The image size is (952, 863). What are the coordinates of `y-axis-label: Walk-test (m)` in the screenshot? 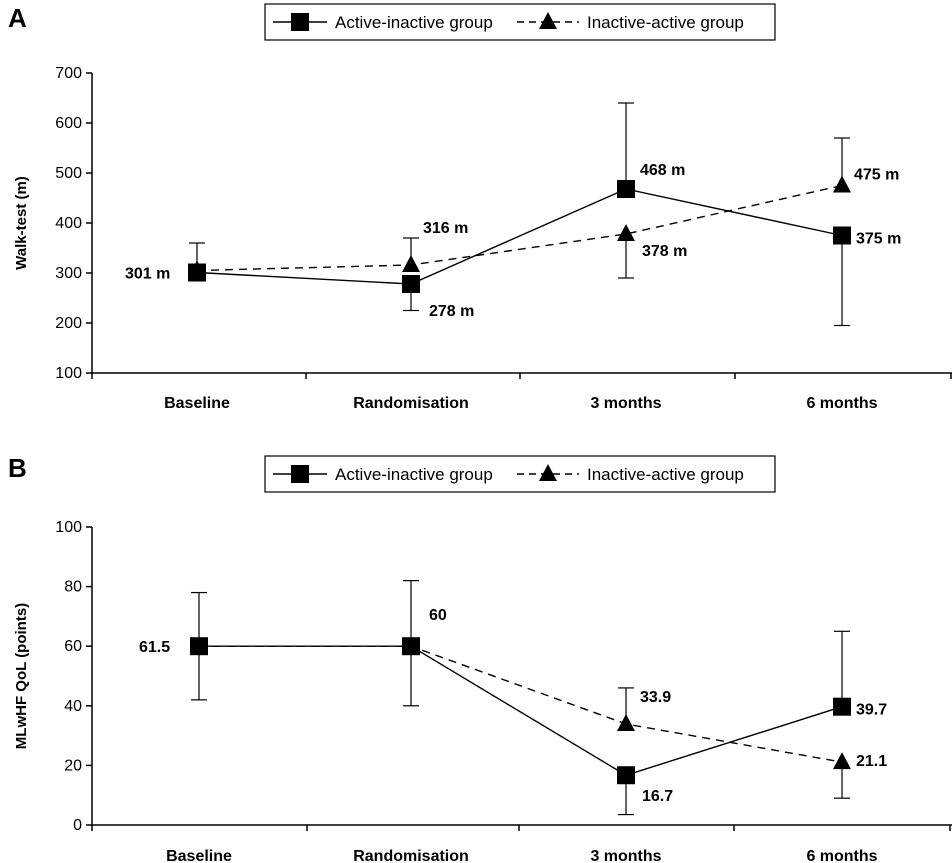 It's located at (21, 223).